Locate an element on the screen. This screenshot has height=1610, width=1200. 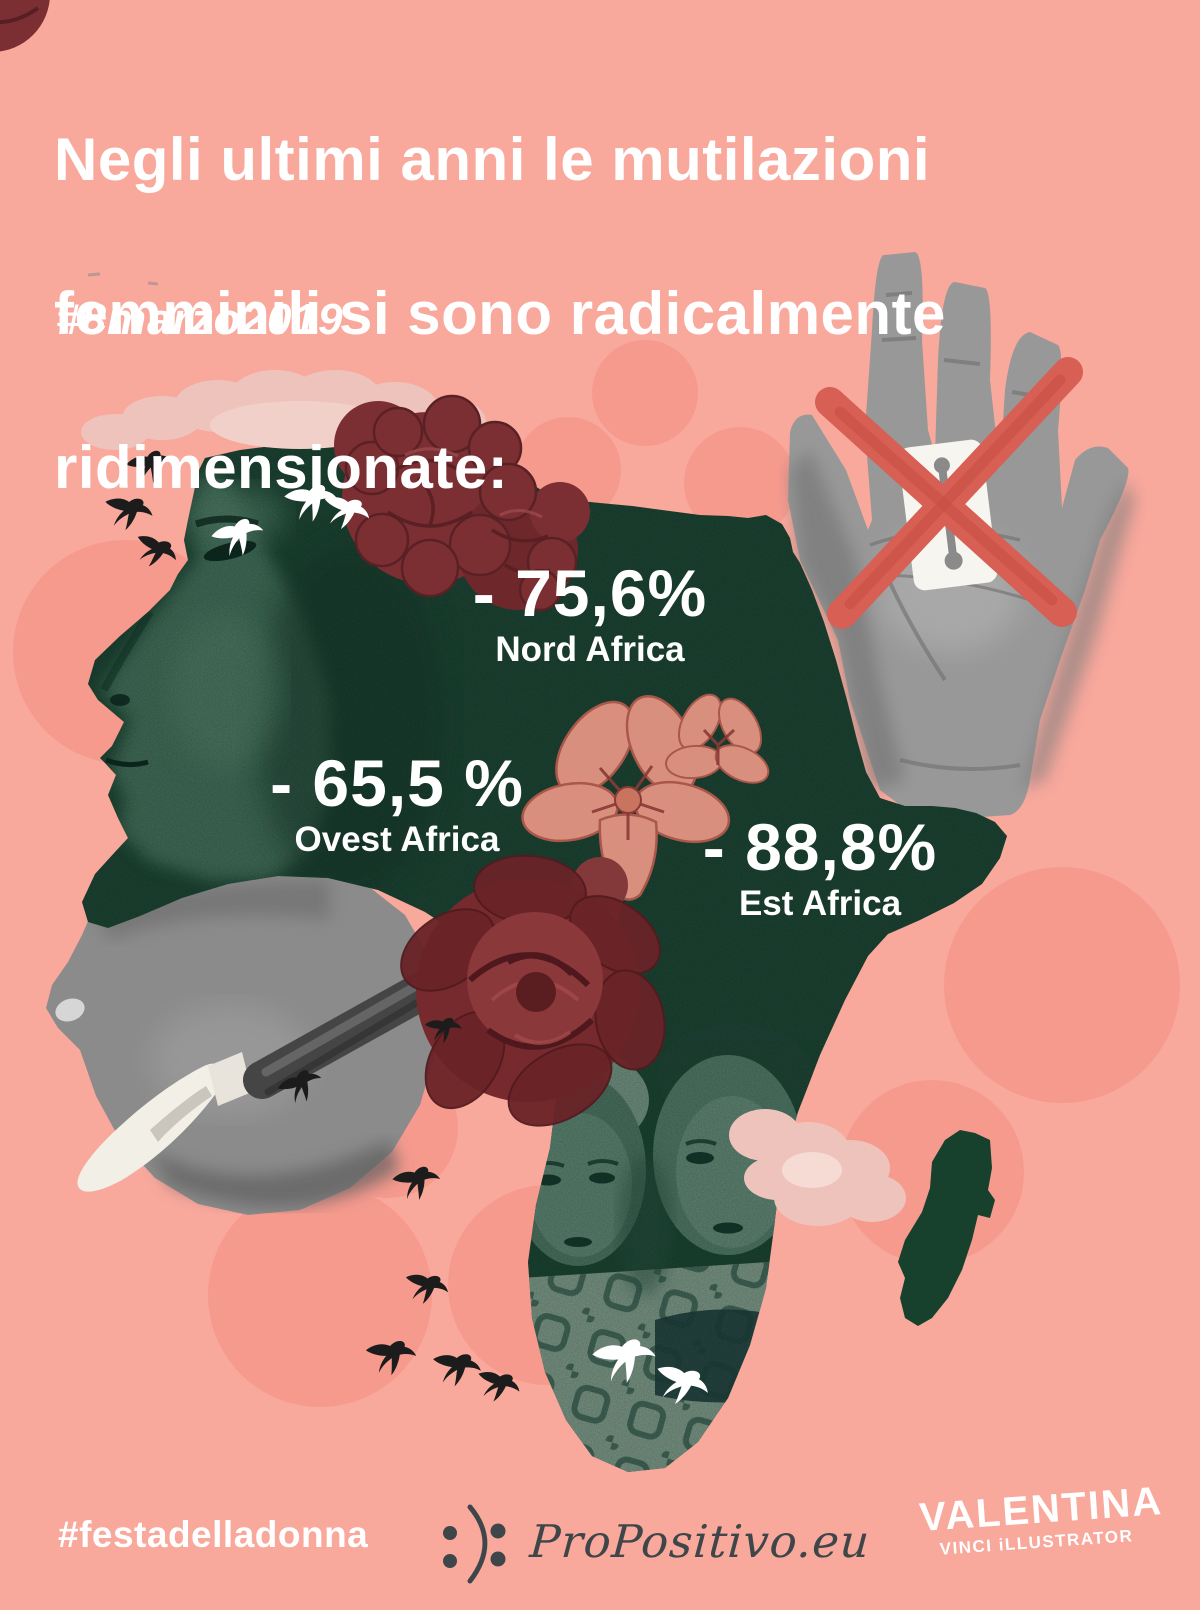
rose-icon is located at coordinates (533, 990).